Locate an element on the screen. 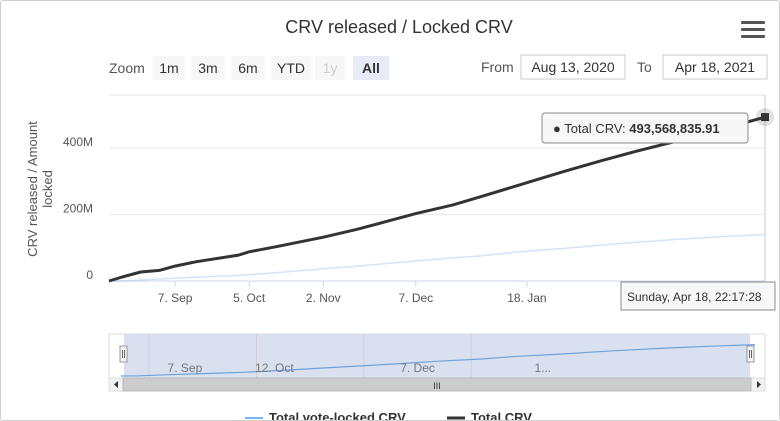 This screenshot has width=780, height=421. to-label: To is located at coordinates (644, 67).